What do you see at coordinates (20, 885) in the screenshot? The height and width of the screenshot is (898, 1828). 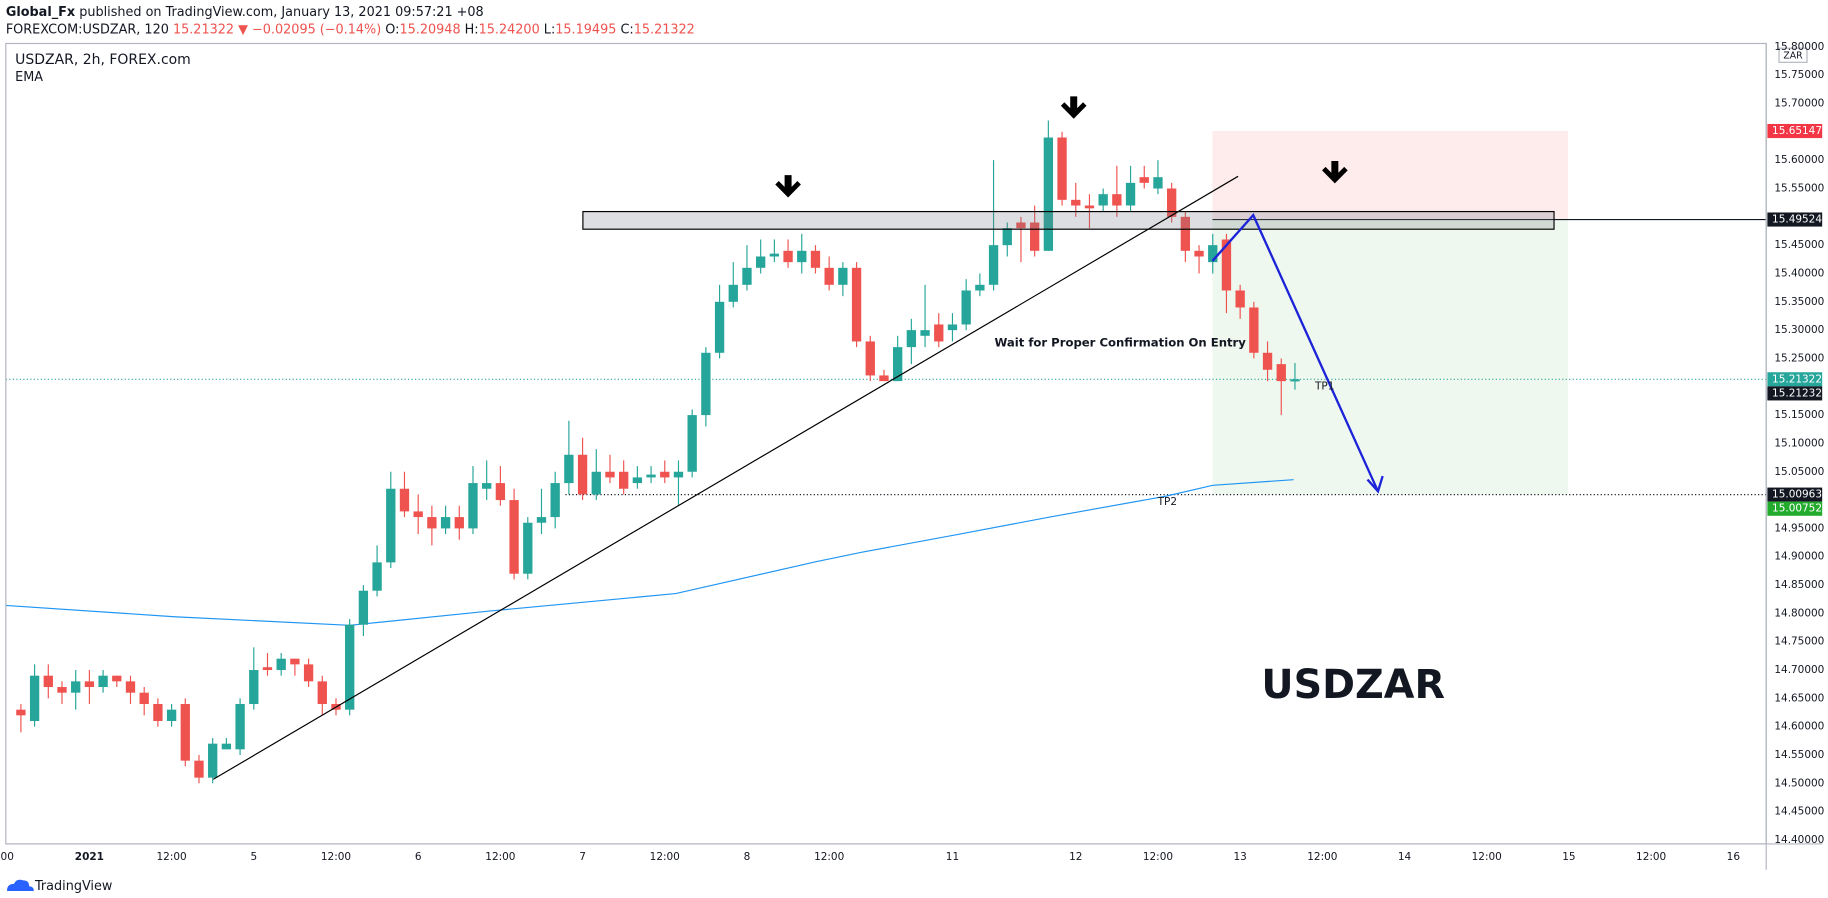 I see `logo-icon` at bounding box center [20, 885].